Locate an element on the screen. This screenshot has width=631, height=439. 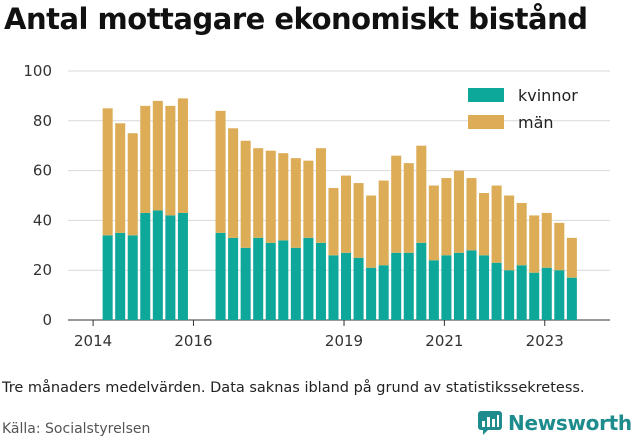
newsworthy-logo-icon is located at coordinates (490, 423).